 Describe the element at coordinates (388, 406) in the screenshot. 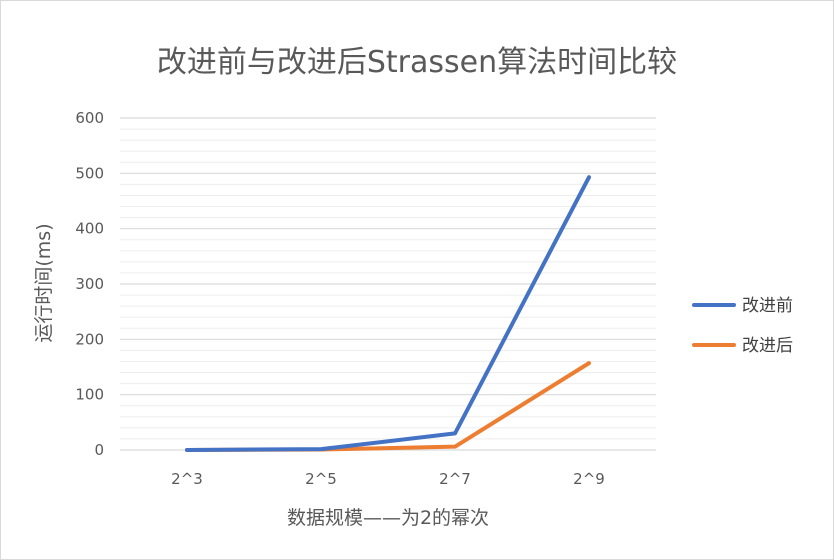

I see `series-line` at that location.